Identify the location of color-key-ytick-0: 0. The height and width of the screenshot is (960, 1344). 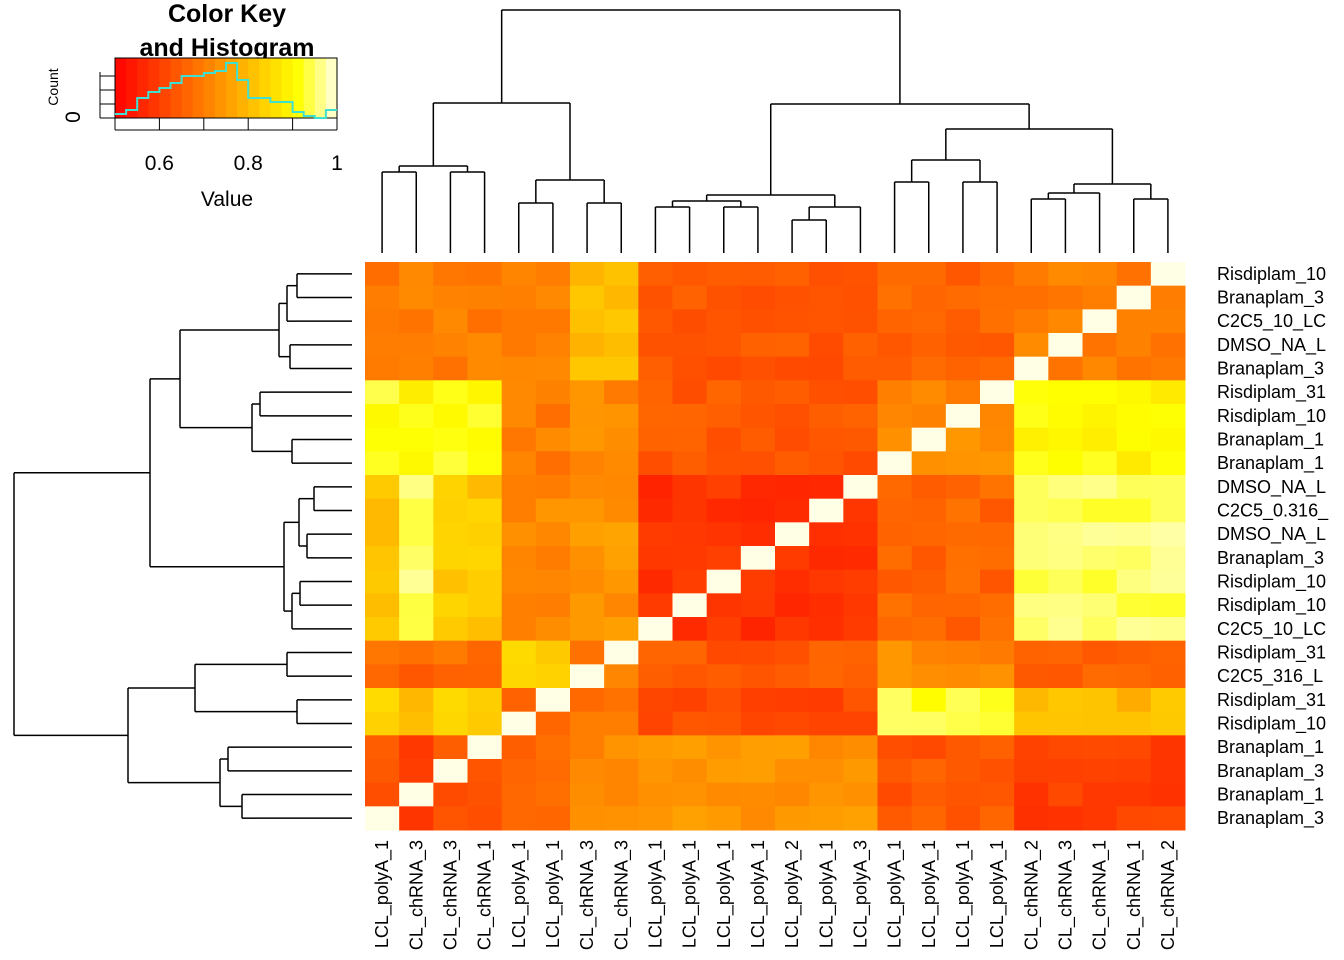
(73, 117).